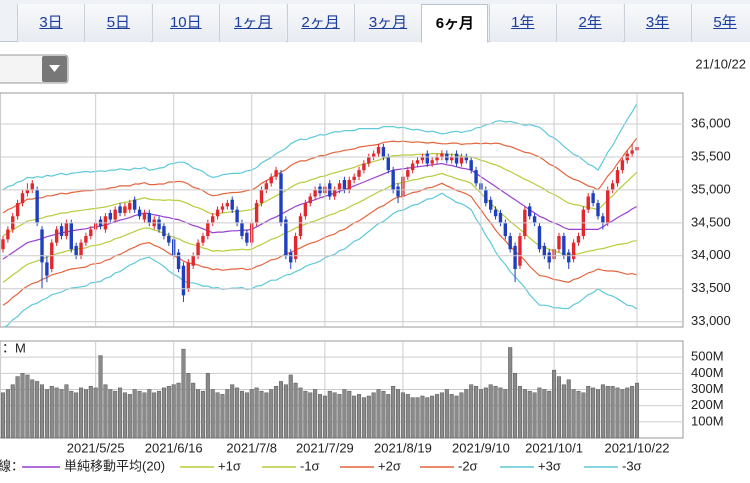 The image size is (750, 483). What do you see at coordinates (387, 23) in the screenshot?
I see `range-tab: 3ヶ月` at bounding box center [387, 23].